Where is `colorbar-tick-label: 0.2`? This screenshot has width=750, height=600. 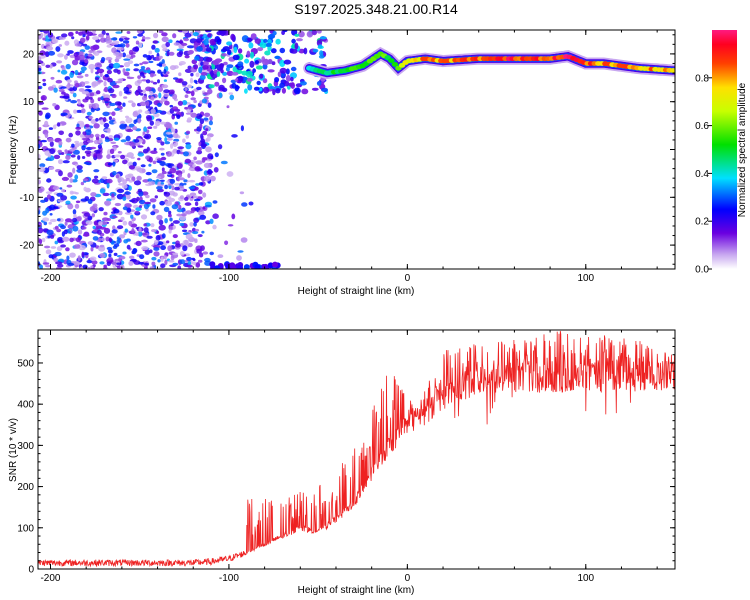 colorbar-tick-label: 0.2 is located at coordinates (702, 222).